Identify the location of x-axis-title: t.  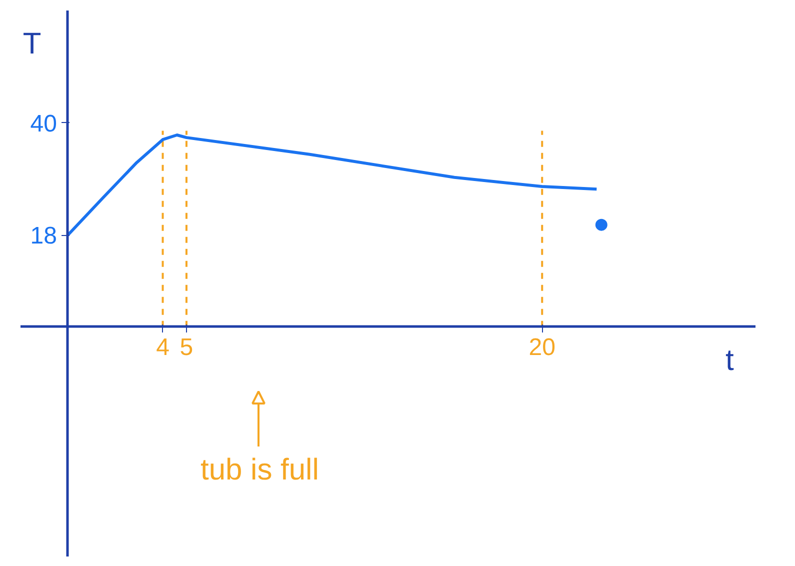
(730, 360).